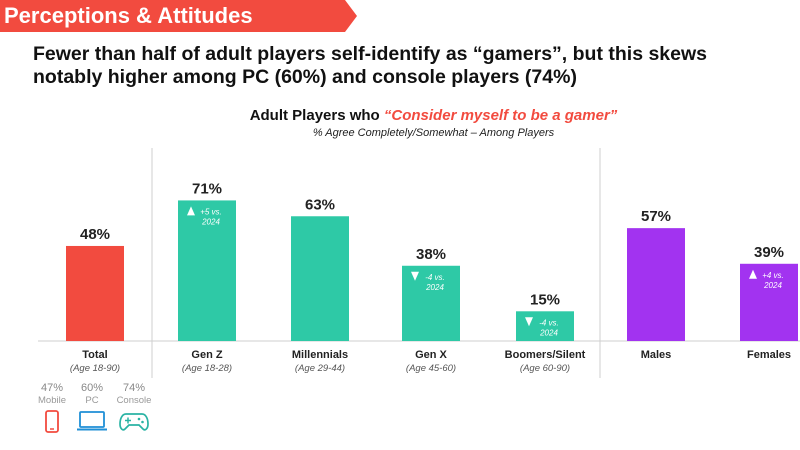  I want to click on category-label: Females, so click(769, 355).